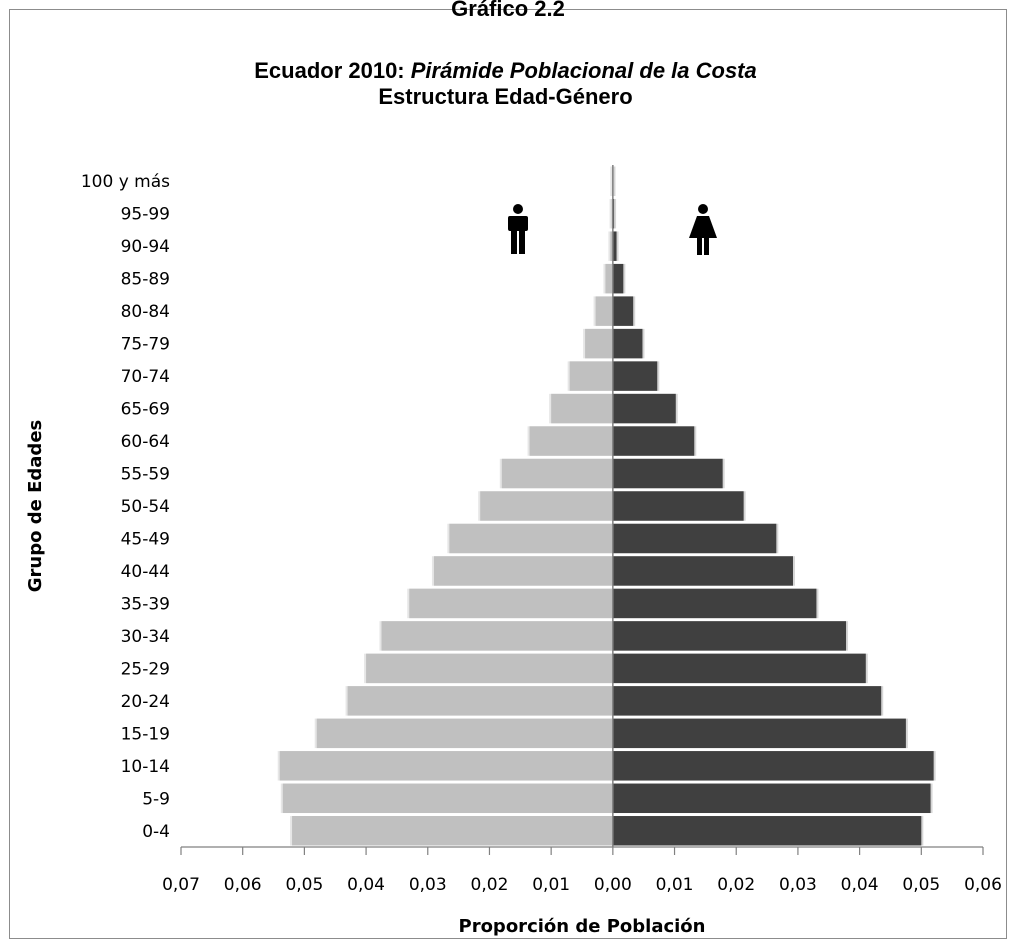 This screenshot has height=943, width=1011. What do you see at coordinates (145, 767) in the screenshot?
I see `category-label: 10-14` at bounding box center [145, 767].